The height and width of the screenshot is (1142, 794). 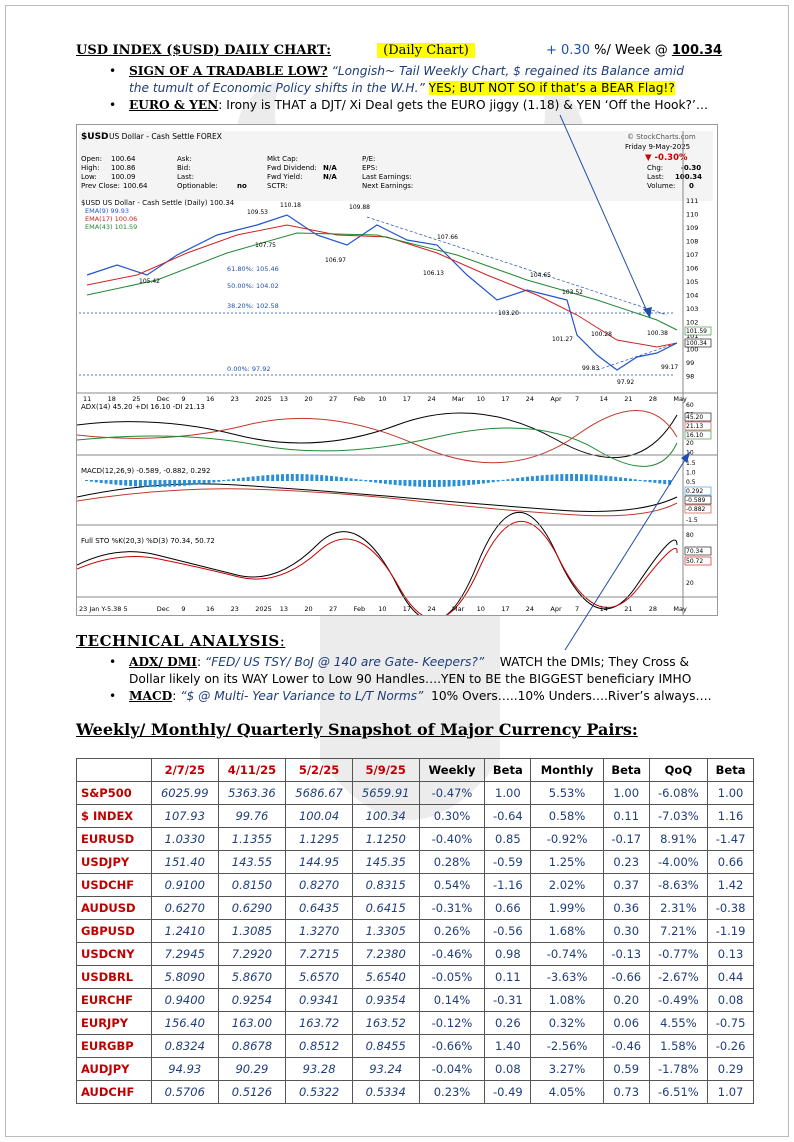 What do you see at coordinates (690, 377) in the screenshot?
I see `price-axis-label: 98` at bounding box center [690, 377].